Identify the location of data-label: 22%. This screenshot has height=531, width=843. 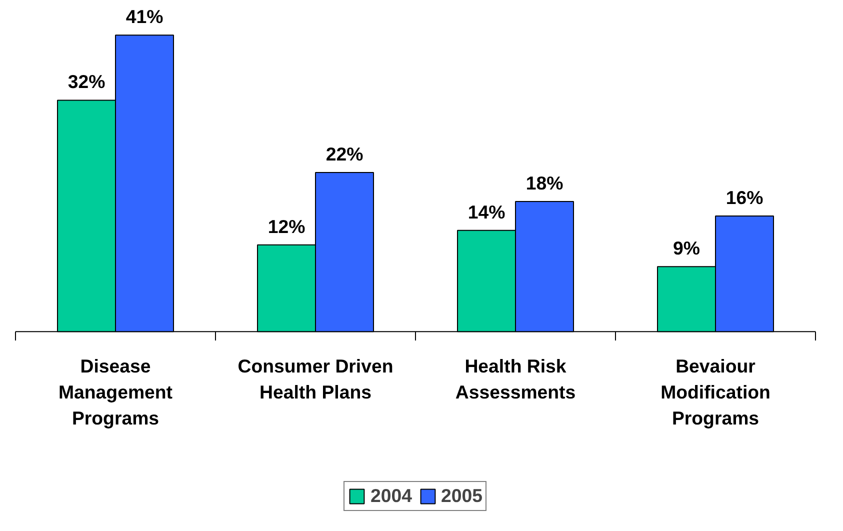
(345, 154).